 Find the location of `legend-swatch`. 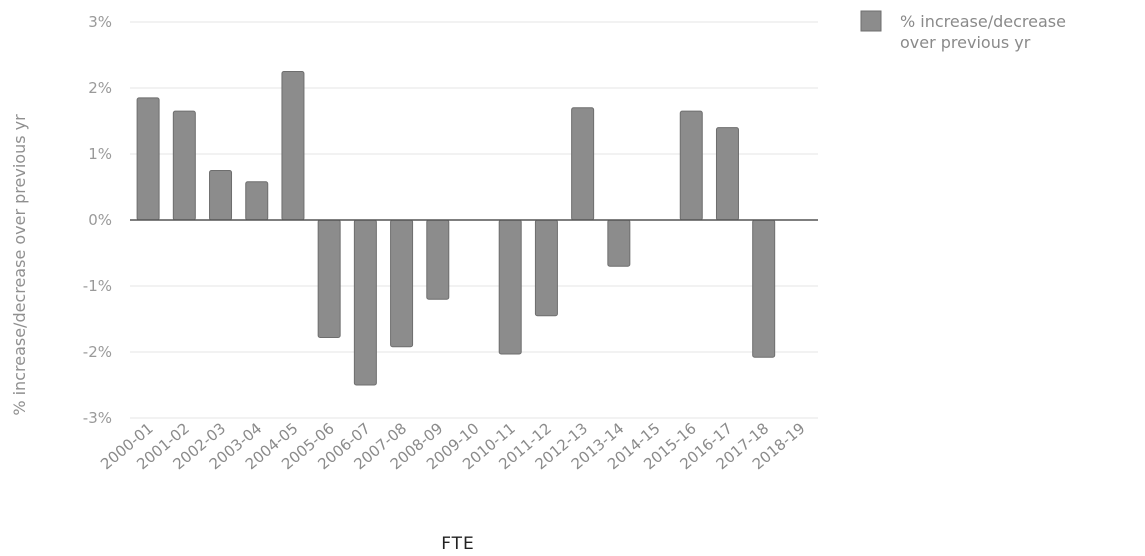

legend-swatch is located at coordinates (871, 21).